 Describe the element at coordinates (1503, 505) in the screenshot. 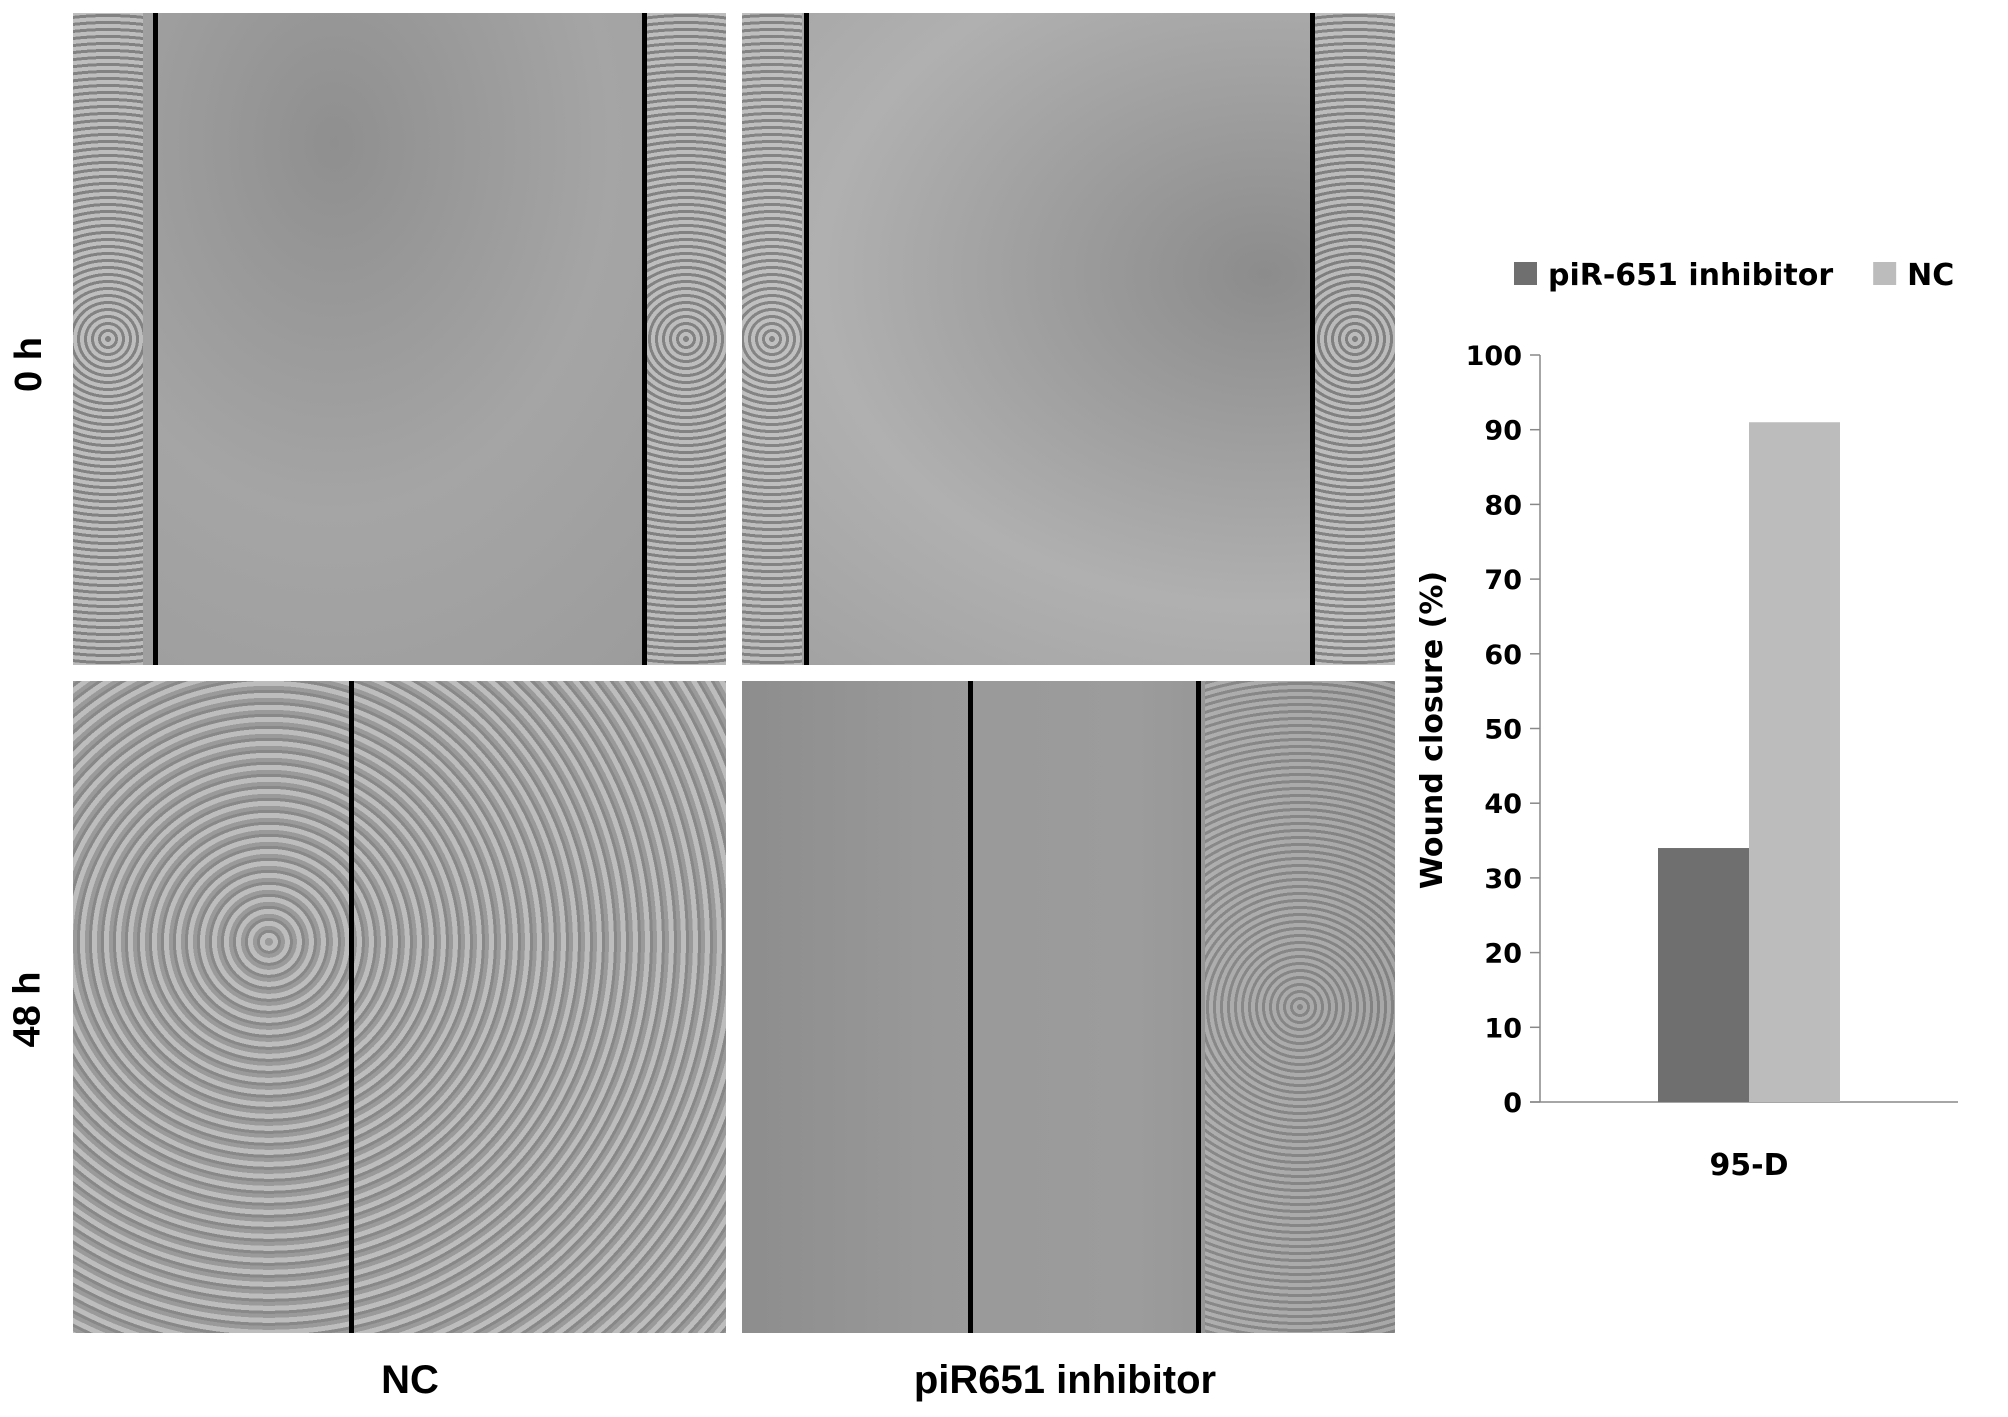

I see `y-tick-label: 80` at that location.